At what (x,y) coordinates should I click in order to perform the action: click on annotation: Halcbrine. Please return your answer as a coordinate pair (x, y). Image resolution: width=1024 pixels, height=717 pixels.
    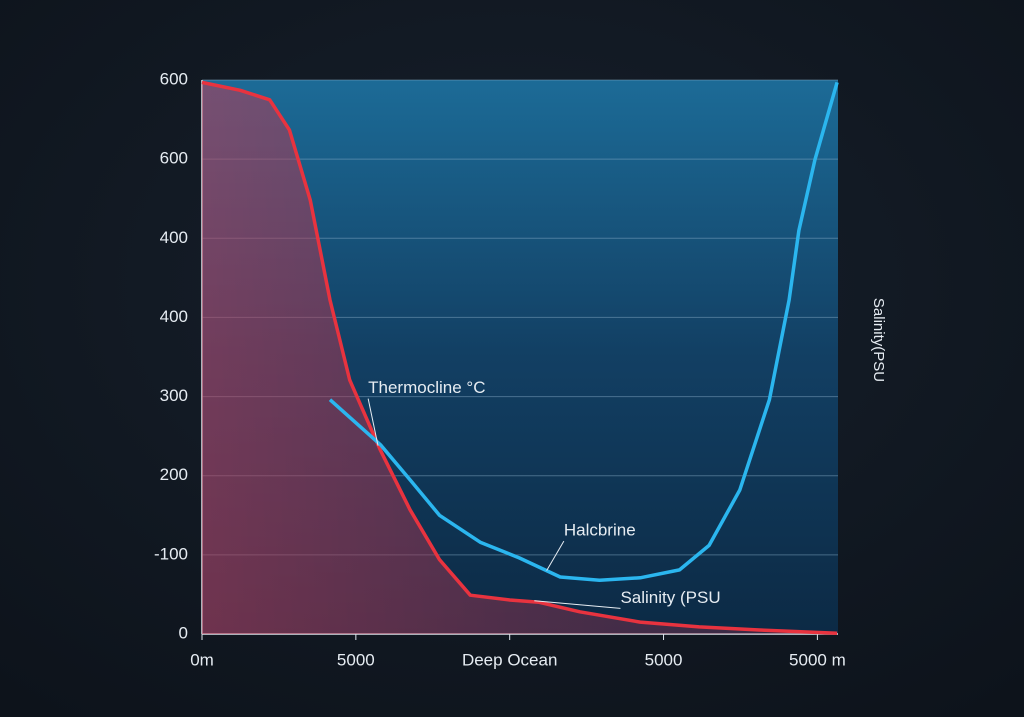
    Looking at the image, I should click on (600, 530).